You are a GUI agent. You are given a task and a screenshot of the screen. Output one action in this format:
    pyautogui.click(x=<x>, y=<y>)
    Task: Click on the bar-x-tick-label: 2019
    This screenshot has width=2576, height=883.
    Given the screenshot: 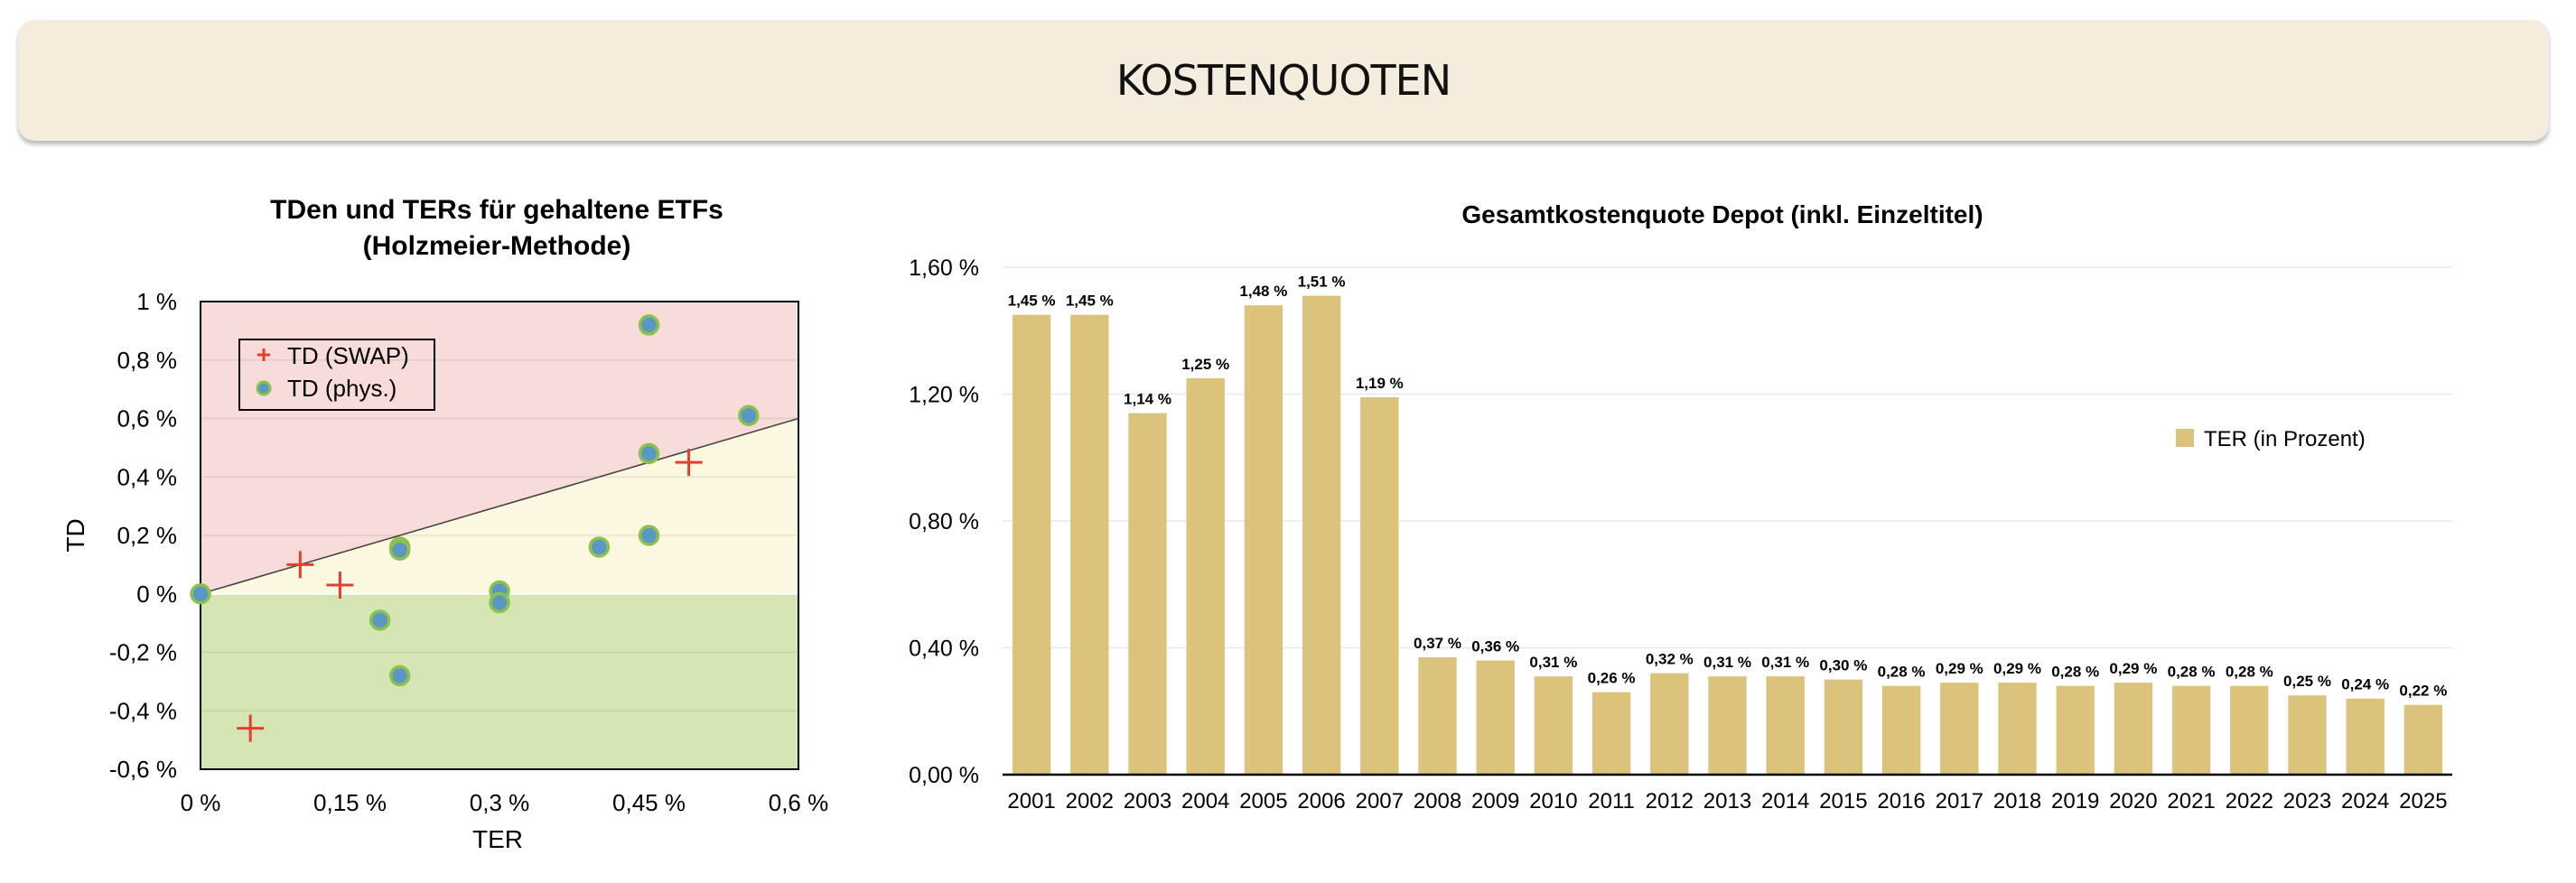 What is the action you would take?
    pyautogui.click(x=2075, y=801)
    